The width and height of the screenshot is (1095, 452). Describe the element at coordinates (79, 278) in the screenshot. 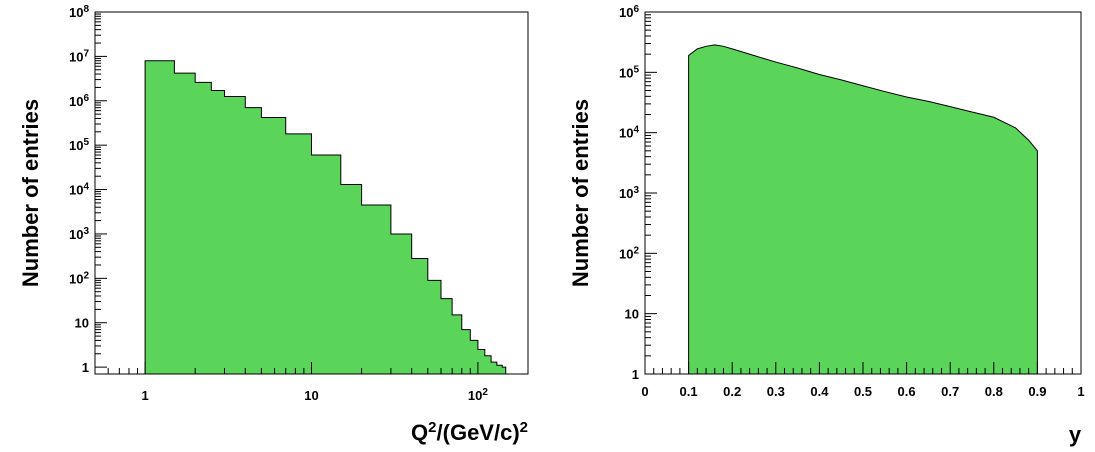

I see `q2-y-tick-label: 10²` at that location.